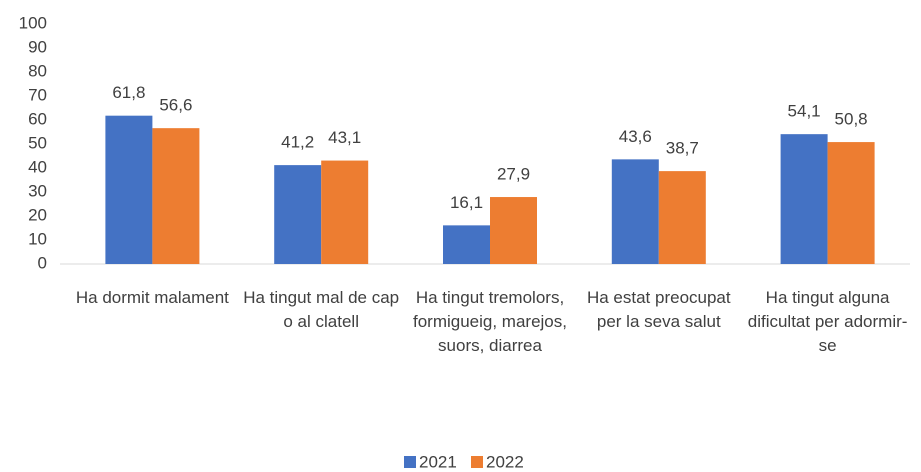 The image size is (921, 472). What do you see at coordinates (37, 166) in the screenshot?
I see `y-tick-label: 40` at bounding box center [37, 166].